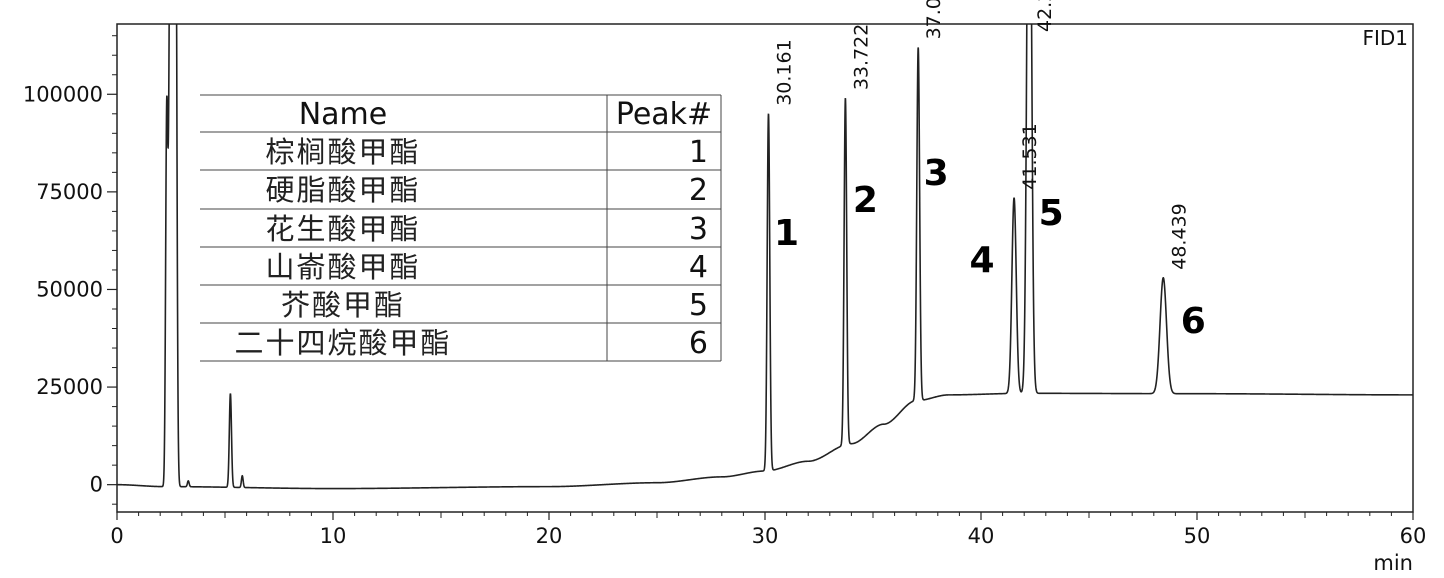 Image resolution: width=1444 pixels, height=578 pixels. What do you see at coordinates (981, 536) in the screenshot?
I see `x-tick-label: 40` at bounding box center [981, 536].